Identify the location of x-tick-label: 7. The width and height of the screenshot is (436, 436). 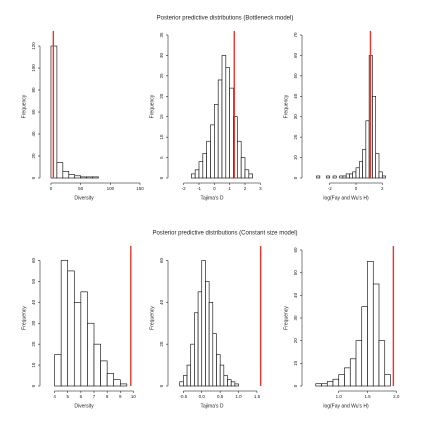
(94, 396).